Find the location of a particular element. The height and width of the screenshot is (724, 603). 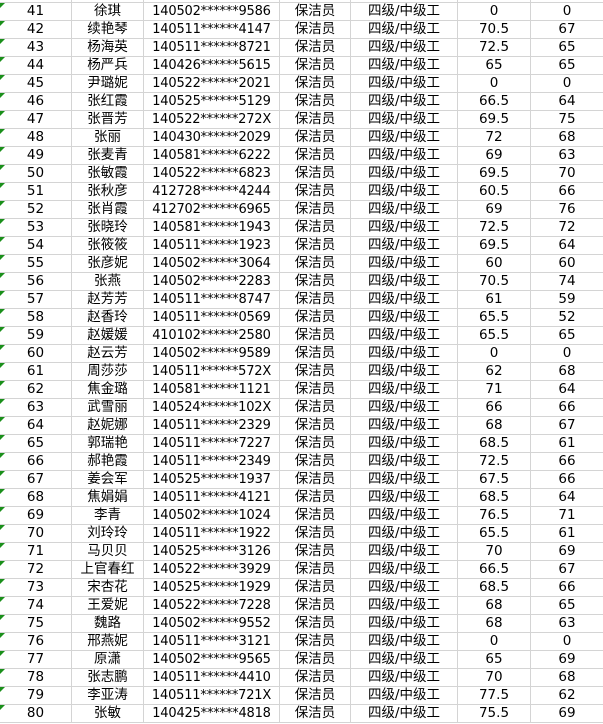

name-cell: 姜会军 is located at coordinates (108, 479).